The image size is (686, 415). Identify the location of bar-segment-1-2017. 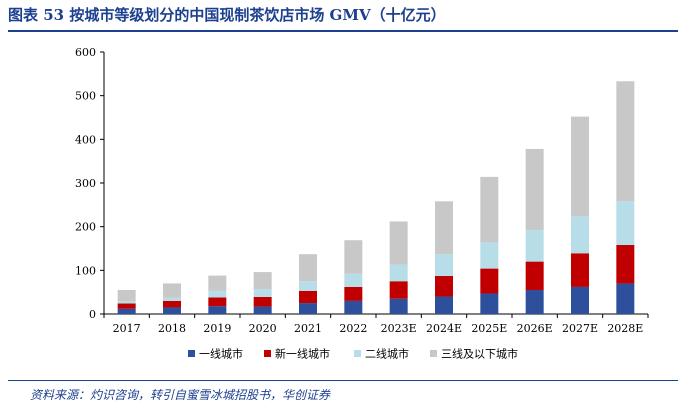
(126, 311).